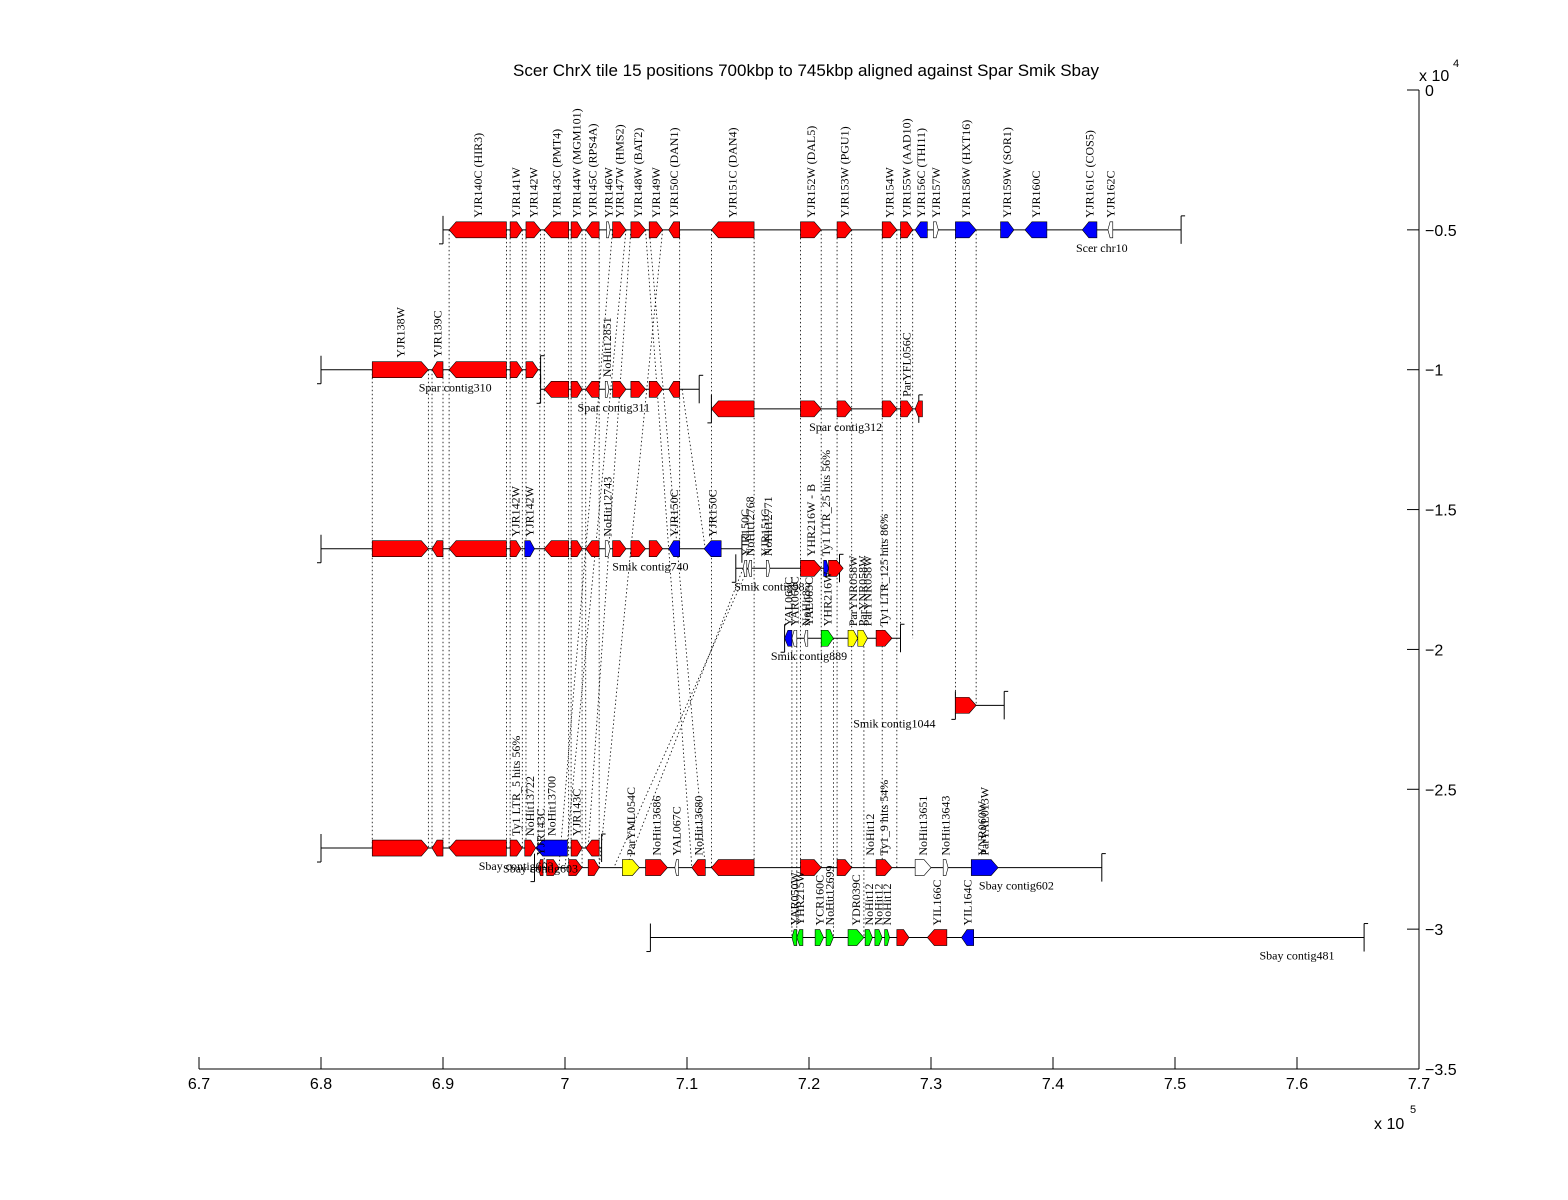  Describe the element at coordinates (862, 638) in the screenshot. I see `gene-arrow-parynr058w` at that location.